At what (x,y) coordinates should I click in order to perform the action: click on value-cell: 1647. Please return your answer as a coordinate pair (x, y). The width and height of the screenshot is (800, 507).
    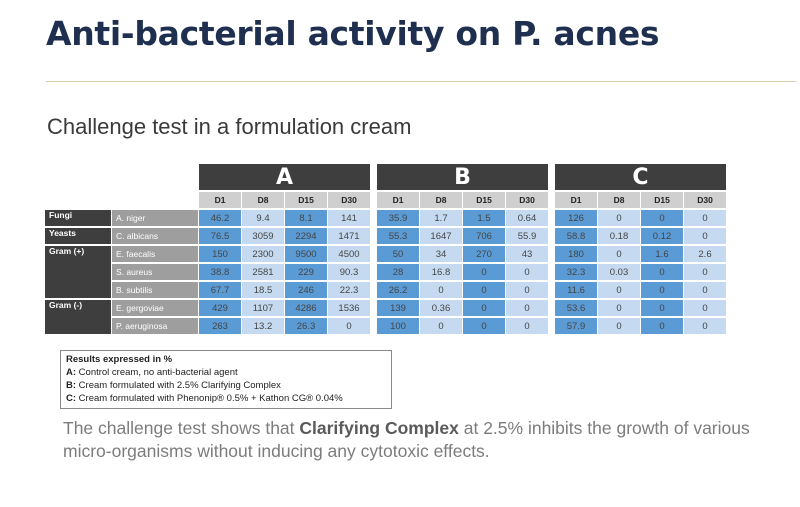
    Looking at the image, I should click on (441, 236).